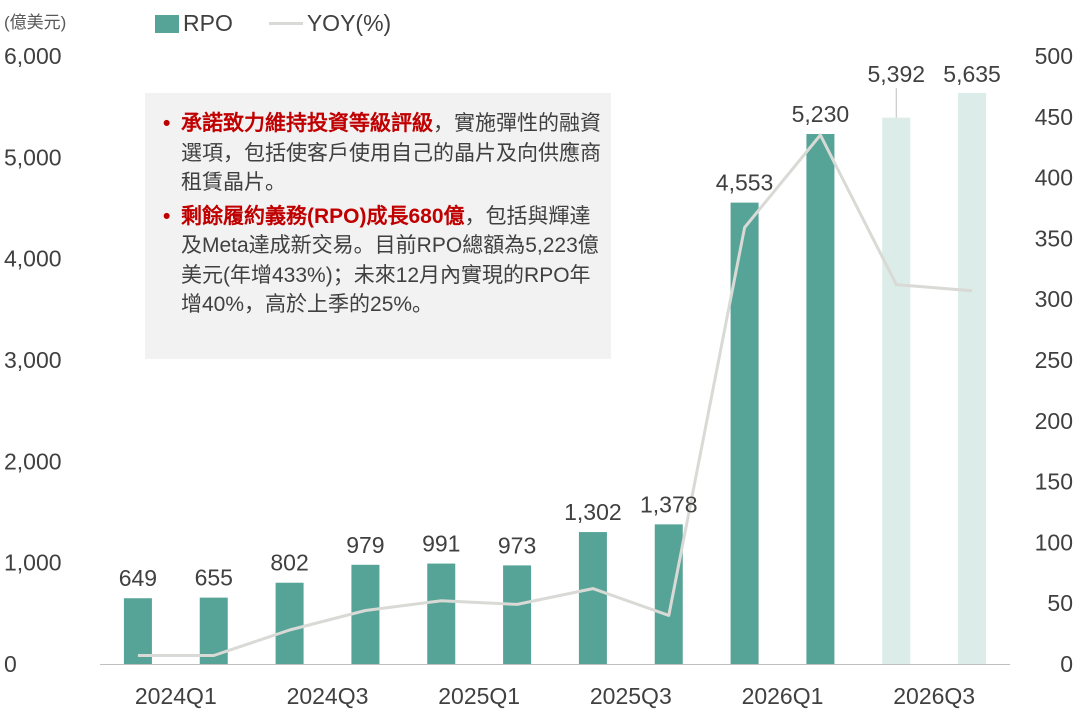 The width and height of the screenshot is (1077, 718). Describe the element at coordinates (1054, 482) in the screenshot. I see `y-right-tick-label: 150` at that location.